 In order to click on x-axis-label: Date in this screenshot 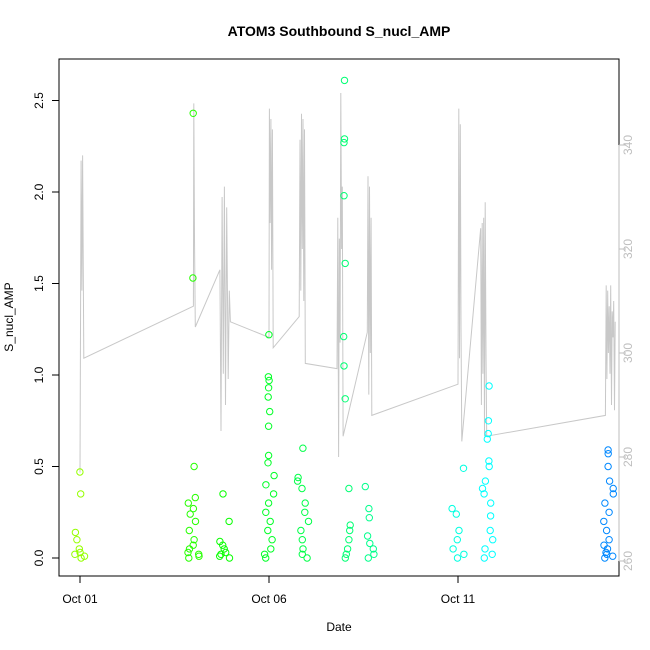, I will do `click(339, 627)`.